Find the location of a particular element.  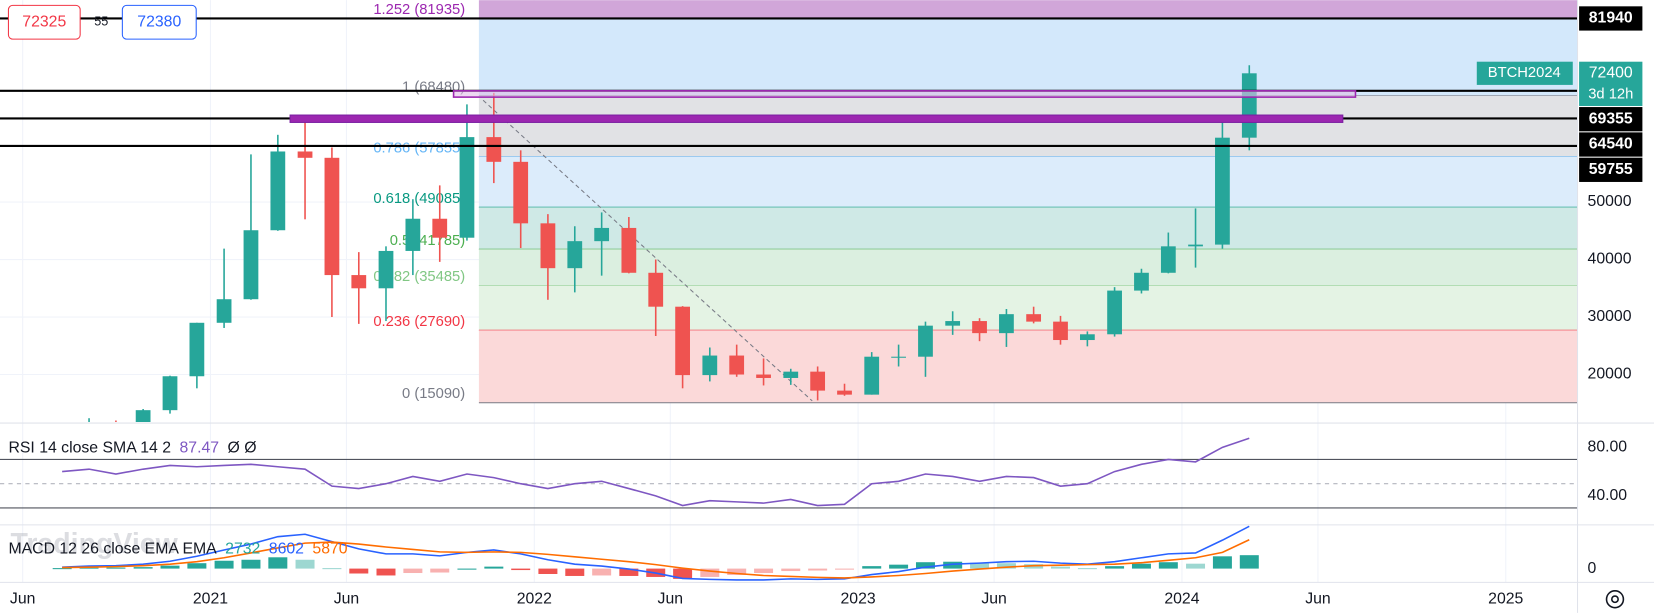

rsi-legend-text: RSI 14 close SMA 14 2 87.47 Ø Ø is located at coordinates (132, 448).